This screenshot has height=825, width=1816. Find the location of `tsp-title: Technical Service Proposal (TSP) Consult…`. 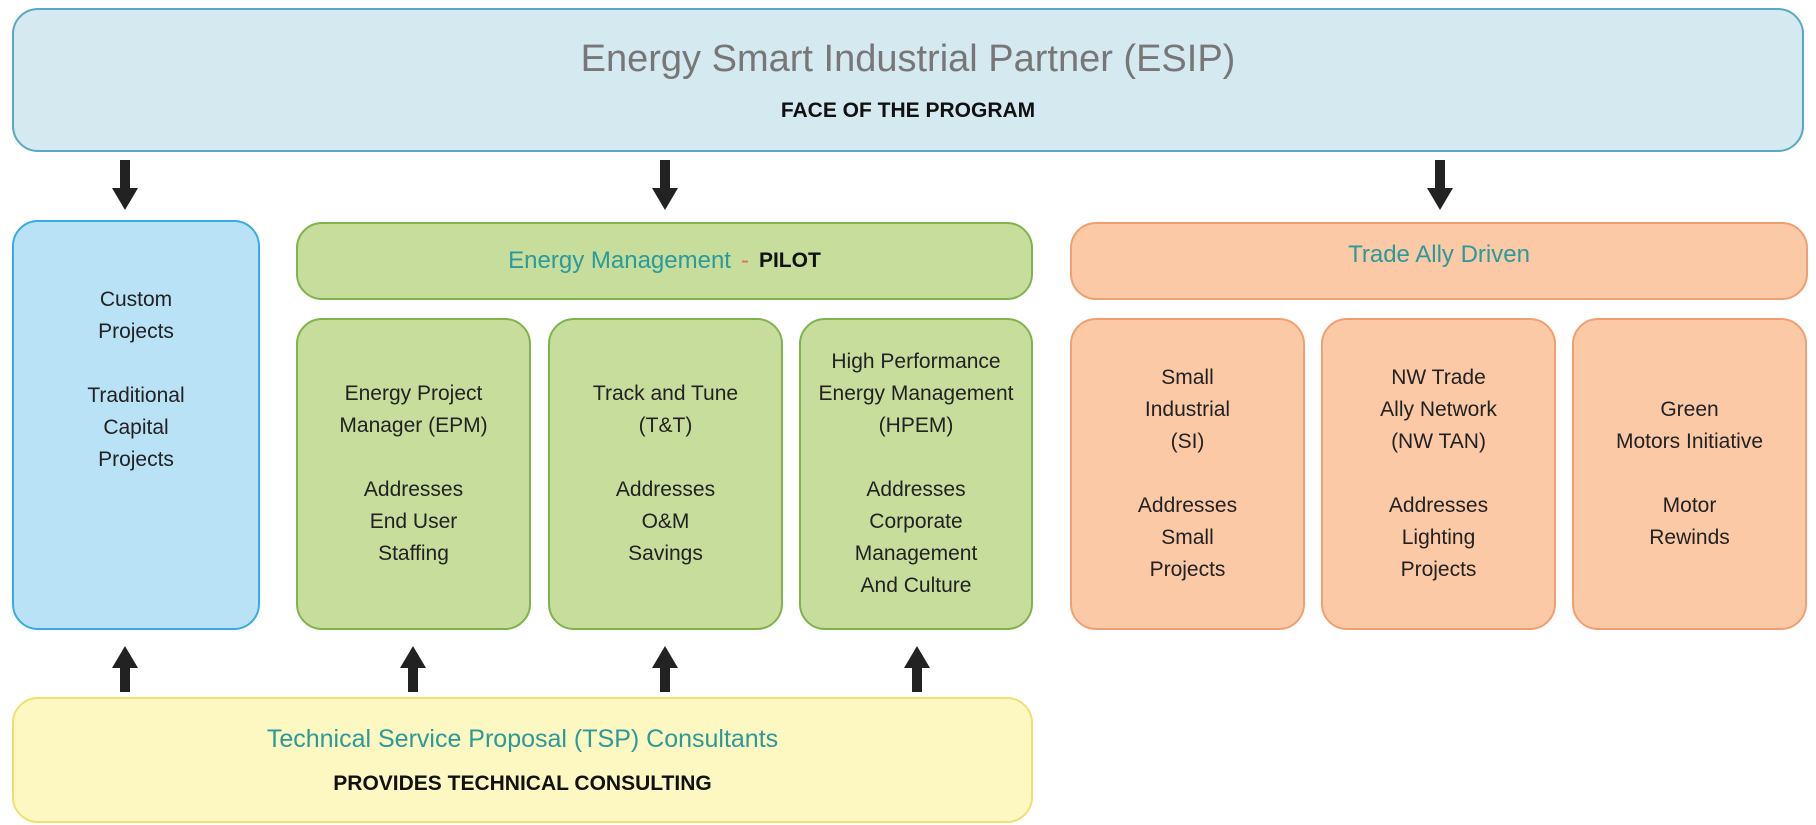

tsp-title: Technical Service Proposal (TSP) Consult… is located at coordinates (522, 738).